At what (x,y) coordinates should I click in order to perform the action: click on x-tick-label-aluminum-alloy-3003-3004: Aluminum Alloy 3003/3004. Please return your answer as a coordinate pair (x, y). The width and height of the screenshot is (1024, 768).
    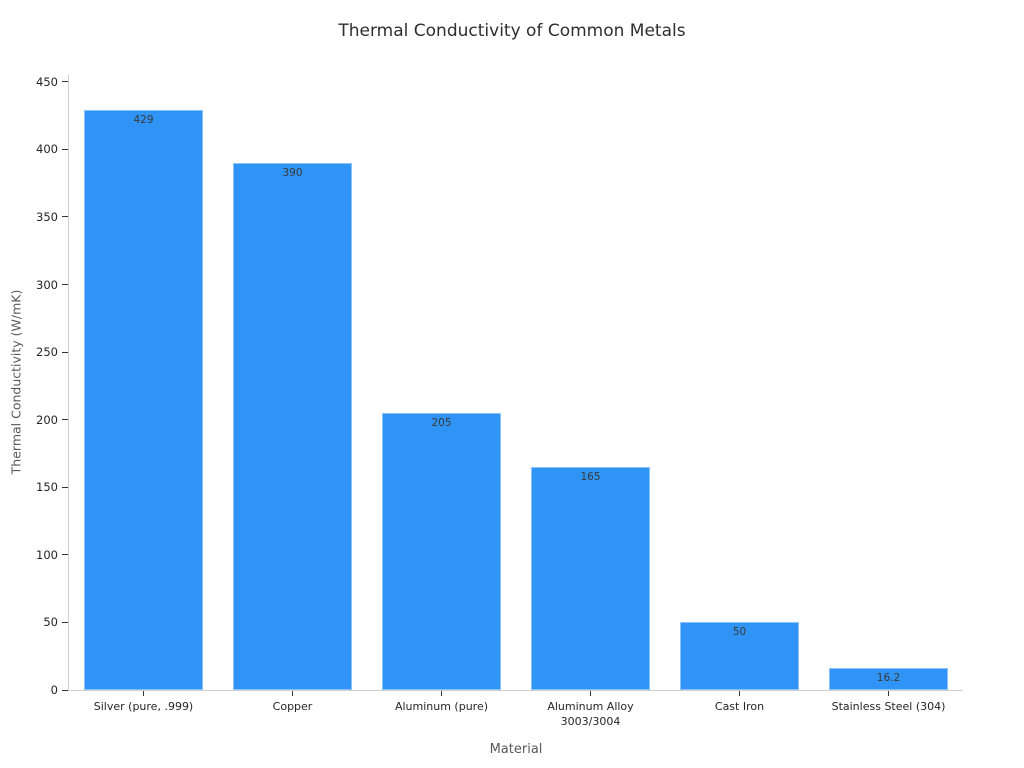
    Looking at the image, I should click on (591, 714).